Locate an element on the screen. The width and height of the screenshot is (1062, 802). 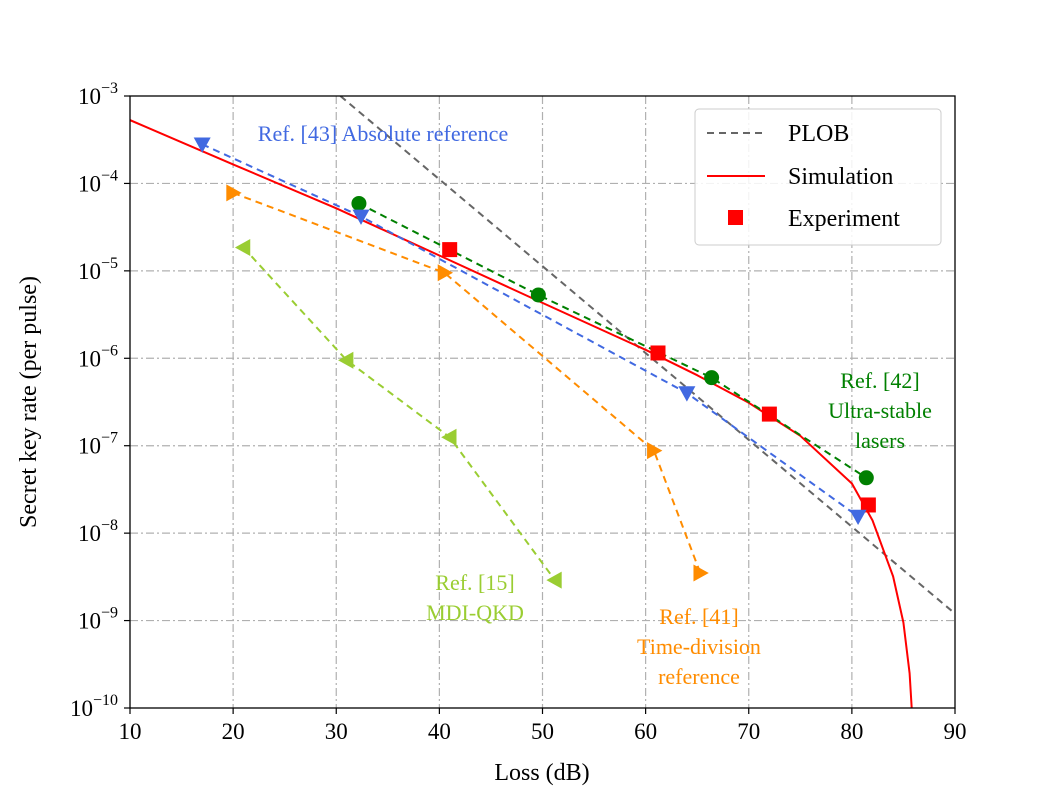
annotation-ref15-line1: Ref. [15] is located at coordinates (474, 582).